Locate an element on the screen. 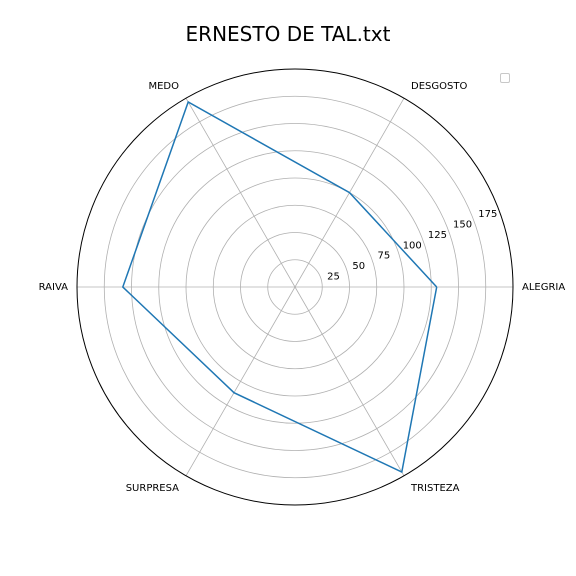  legend is located at coordinates (505, 78).